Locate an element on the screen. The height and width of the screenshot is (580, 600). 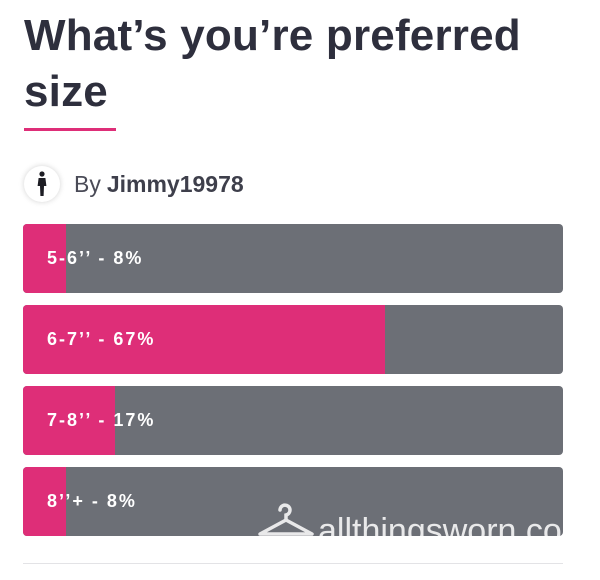
by-label: By is located at coordinates (87, 183).